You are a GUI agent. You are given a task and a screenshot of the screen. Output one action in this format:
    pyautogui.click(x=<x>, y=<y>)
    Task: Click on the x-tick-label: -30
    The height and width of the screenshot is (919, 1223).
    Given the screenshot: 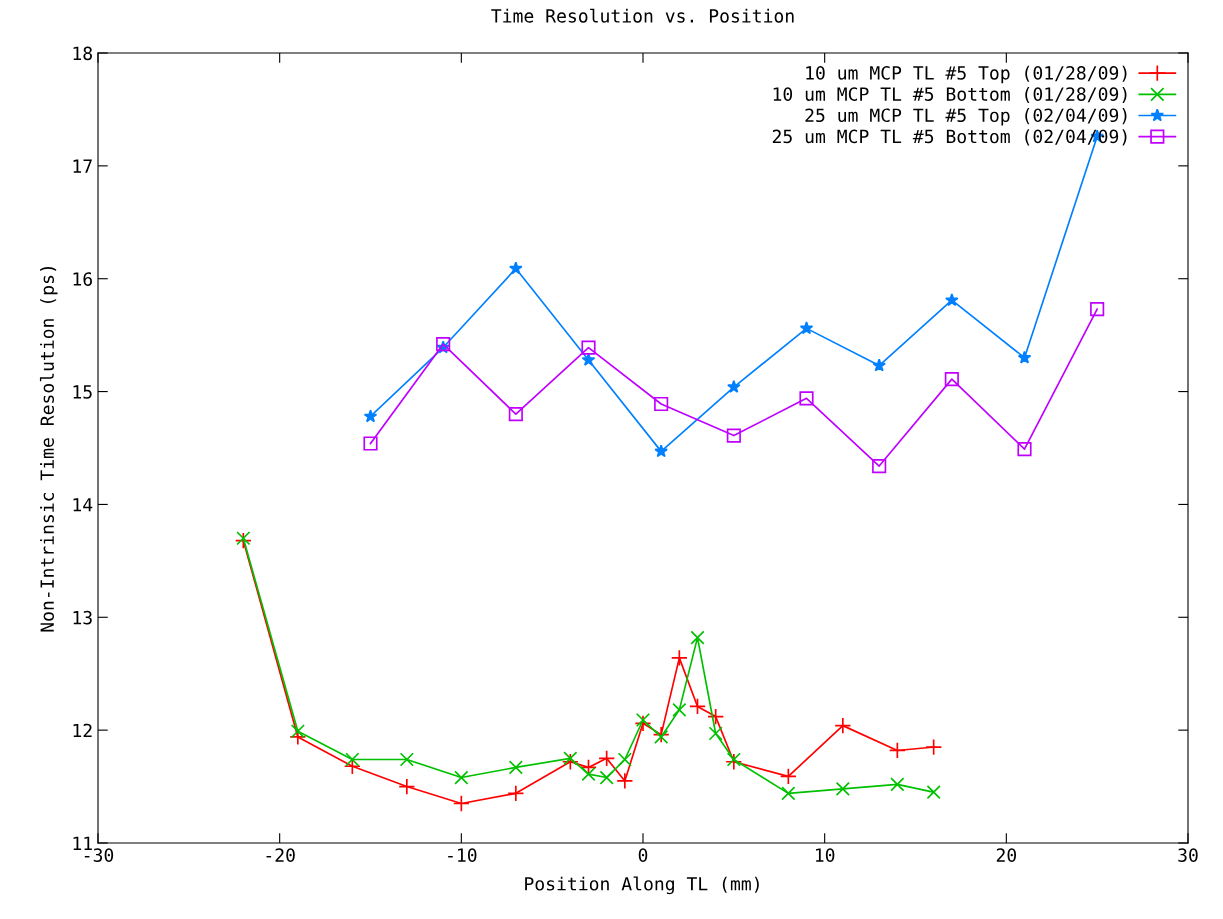 What is the action you would take?
    pyautogui.click(x=99, y=855)
    